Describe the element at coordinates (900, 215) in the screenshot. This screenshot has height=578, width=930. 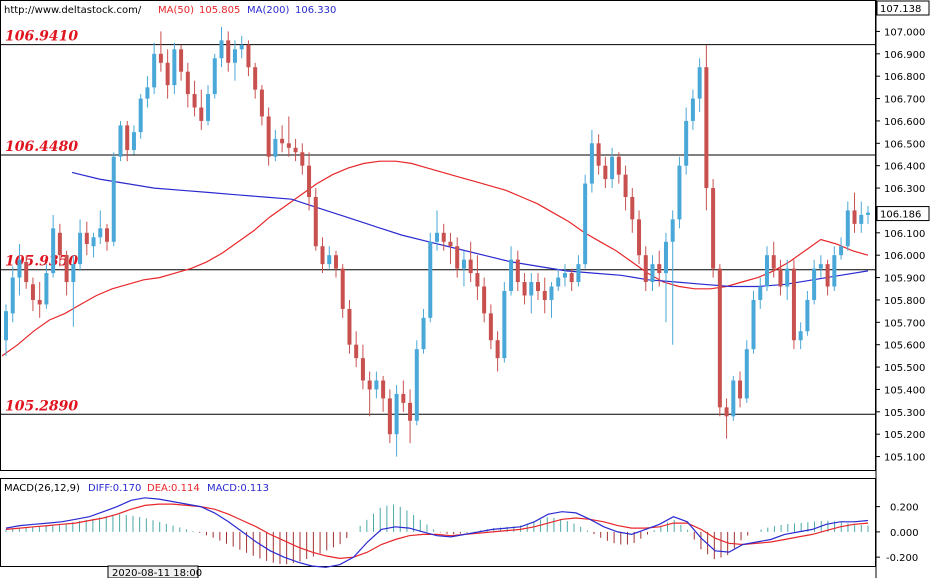
I see `current-price: 106.186` at that location.